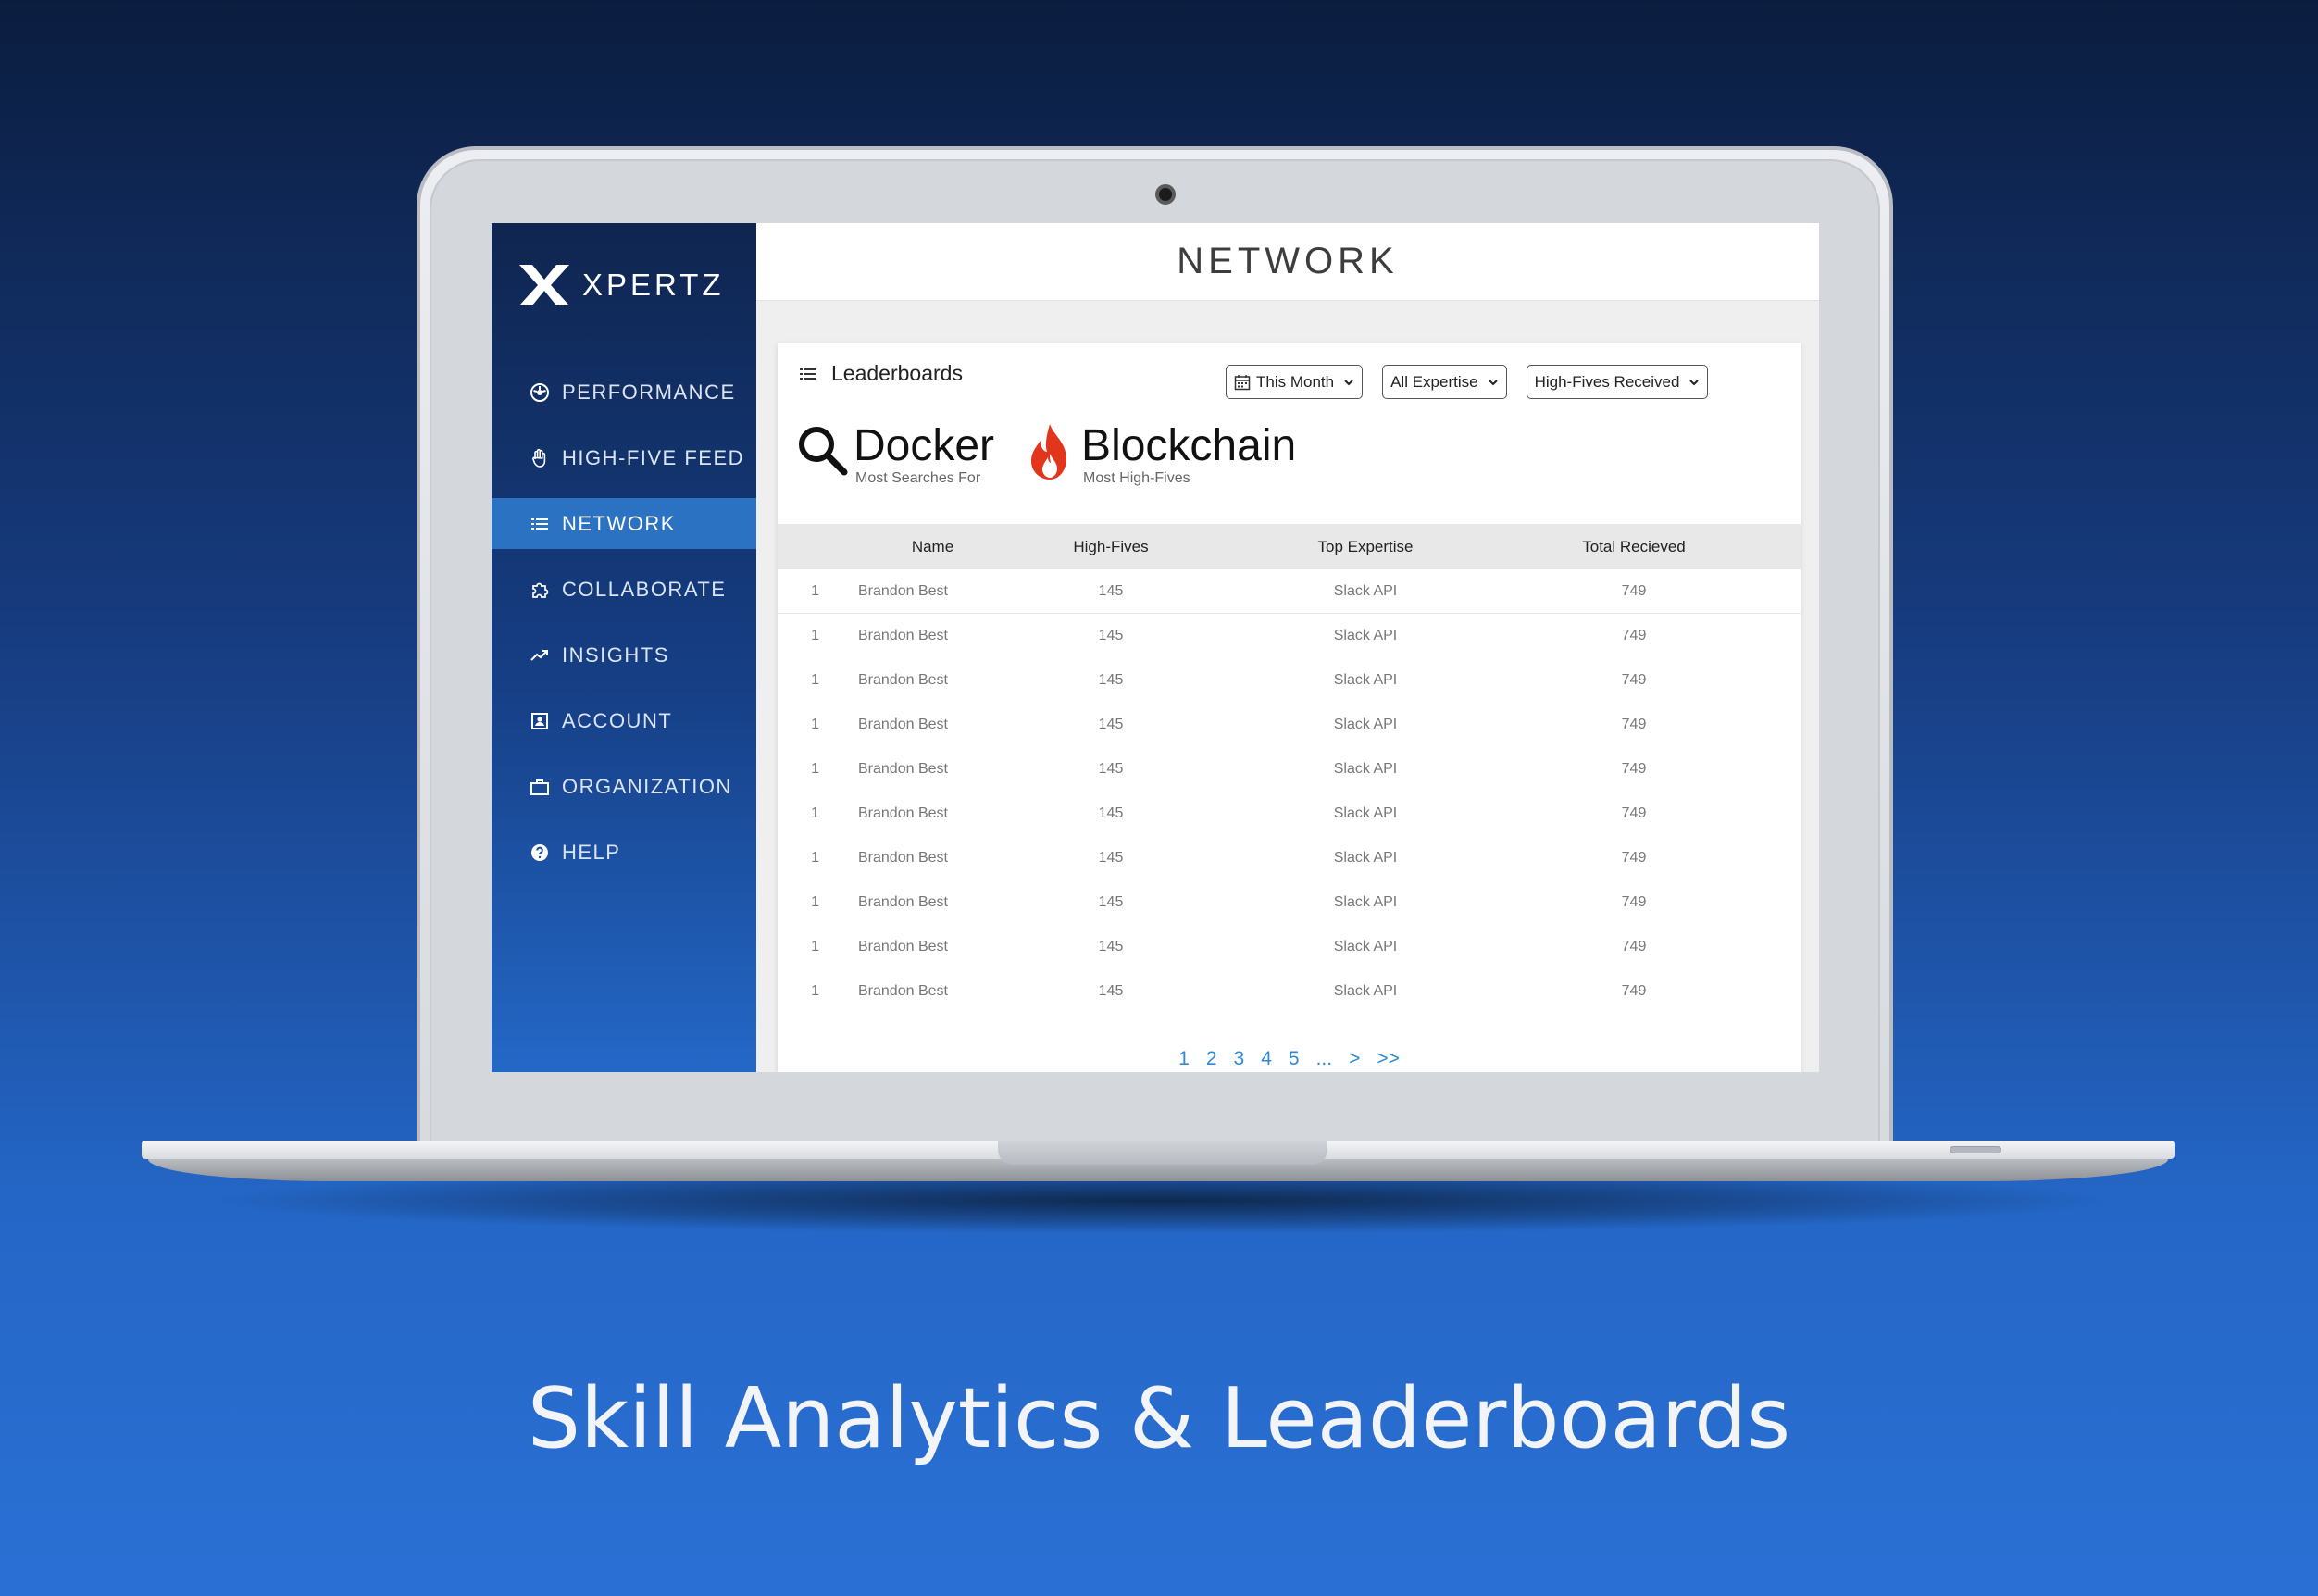 The height and width of the screenshot is (1596, 2318). I want to click on stat-label: Most Searches For, so click(918, 478).